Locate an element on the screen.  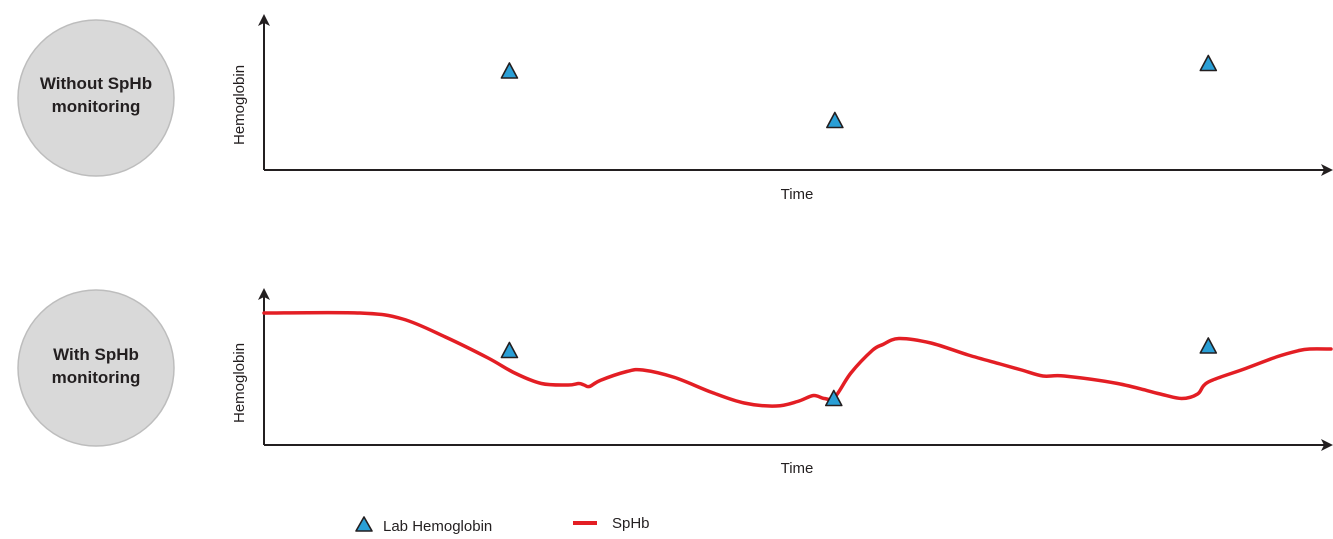
legend-triangle-icon is located at coordinates (364, 524).